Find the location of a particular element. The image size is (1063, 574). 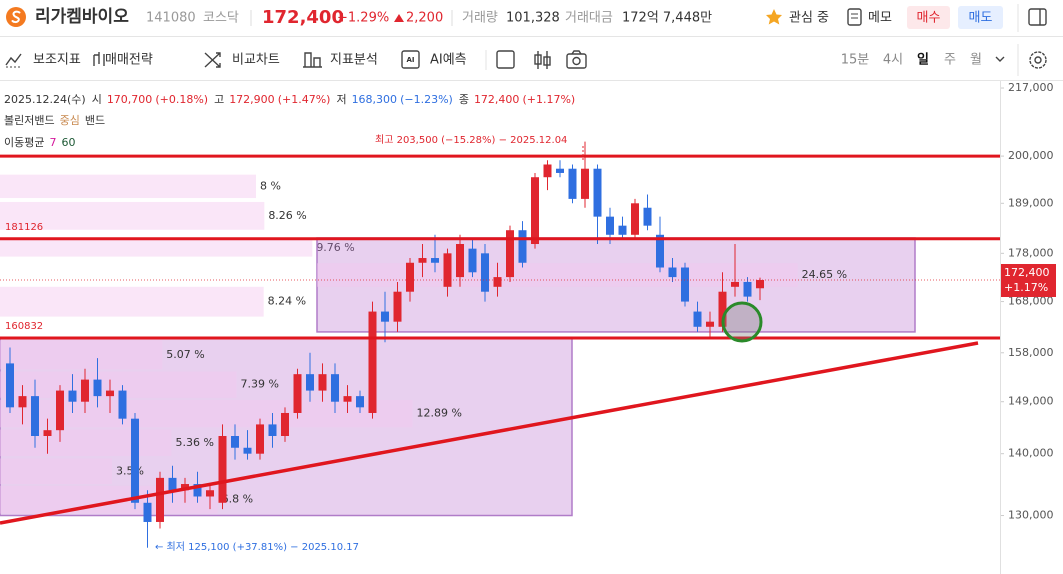

info-label: 고 is located at coordinates (219, 99).